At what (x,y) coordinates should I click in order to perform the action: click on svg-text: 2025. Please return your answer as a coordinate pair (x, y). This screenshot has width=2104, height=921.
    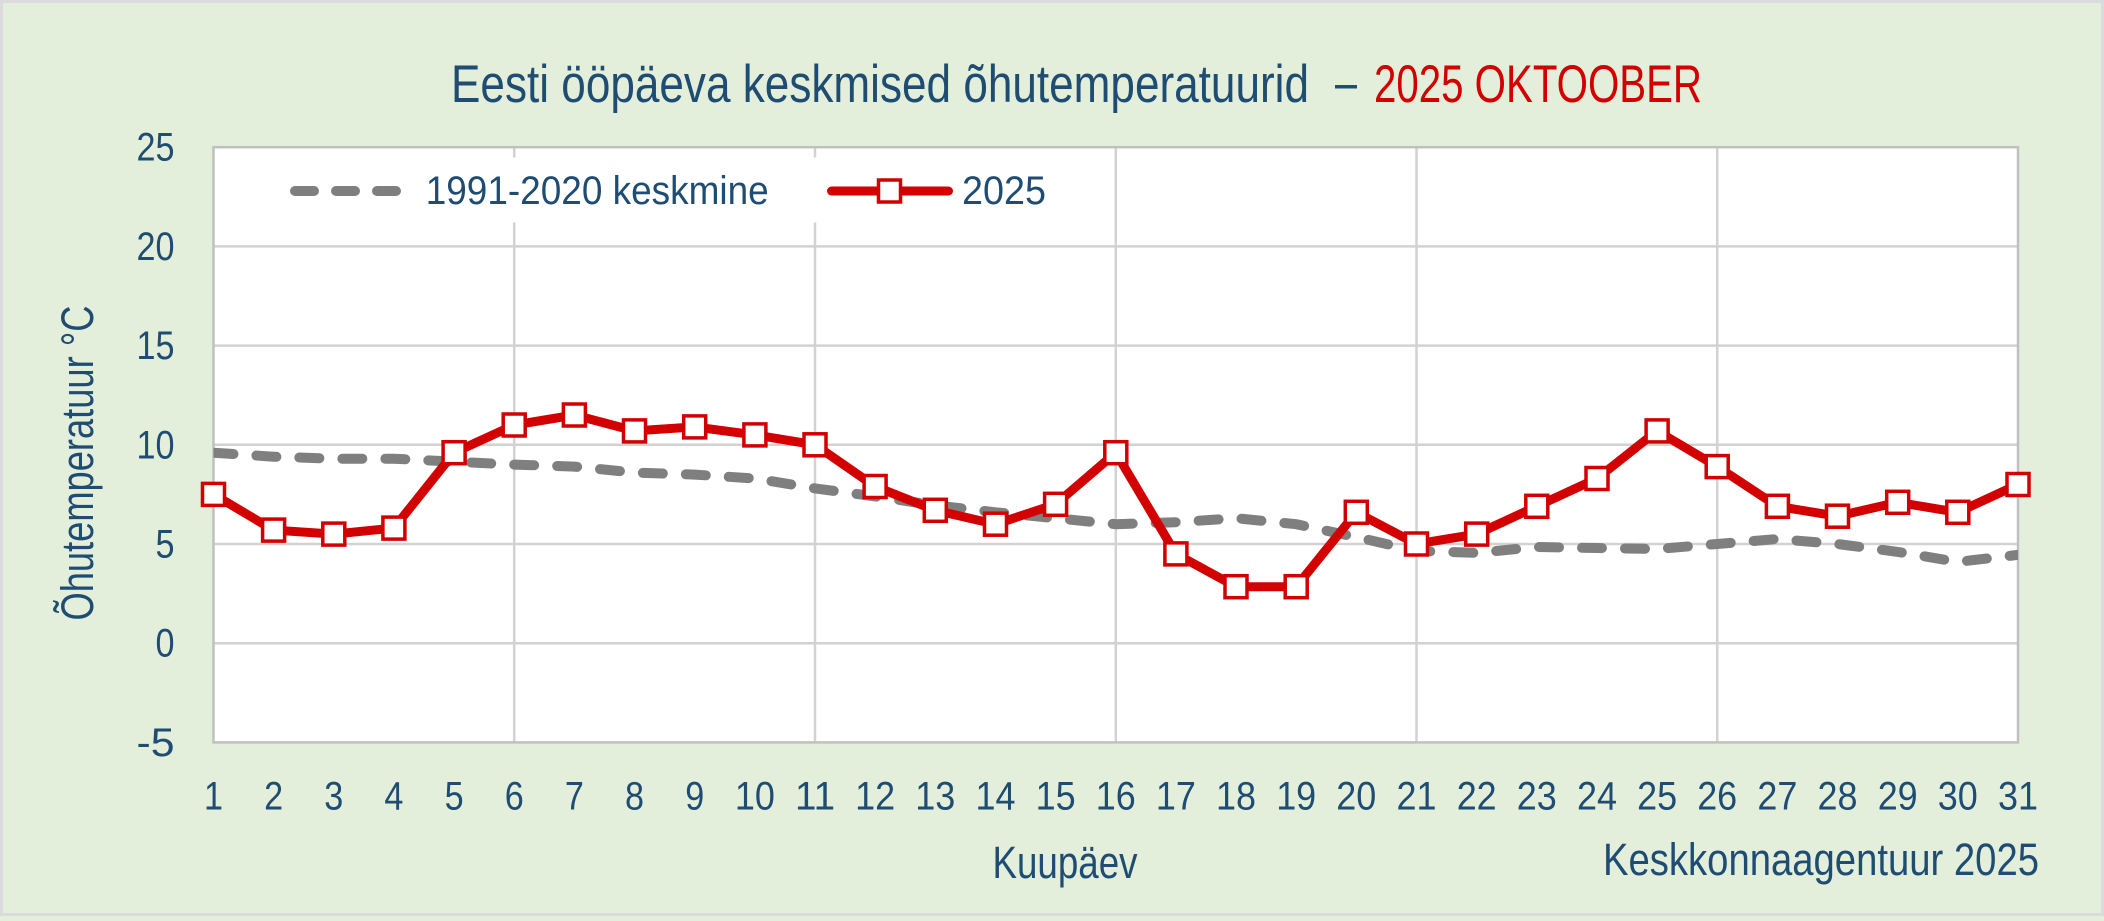
    Looking at the image, I should click on (1004, 191).